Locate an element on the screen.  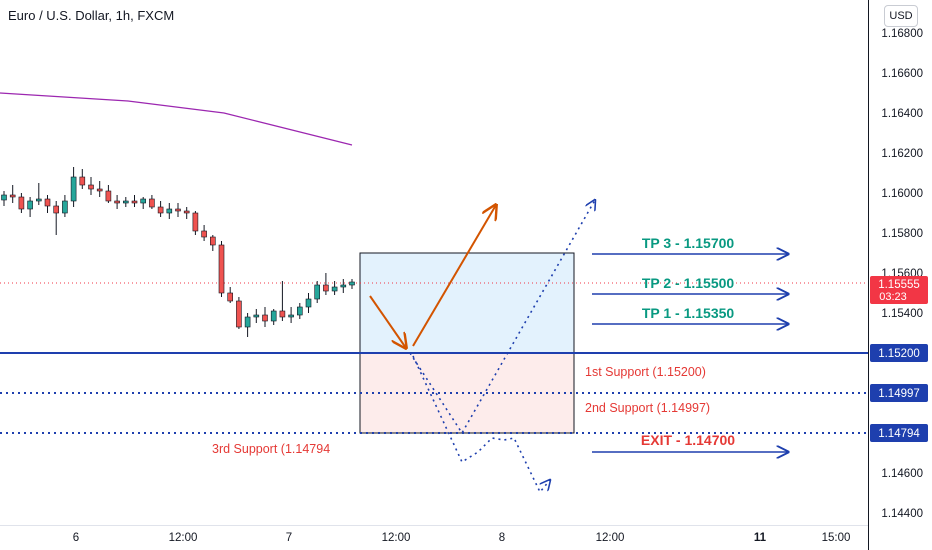
long-zone is located at coordinates (467, 303).